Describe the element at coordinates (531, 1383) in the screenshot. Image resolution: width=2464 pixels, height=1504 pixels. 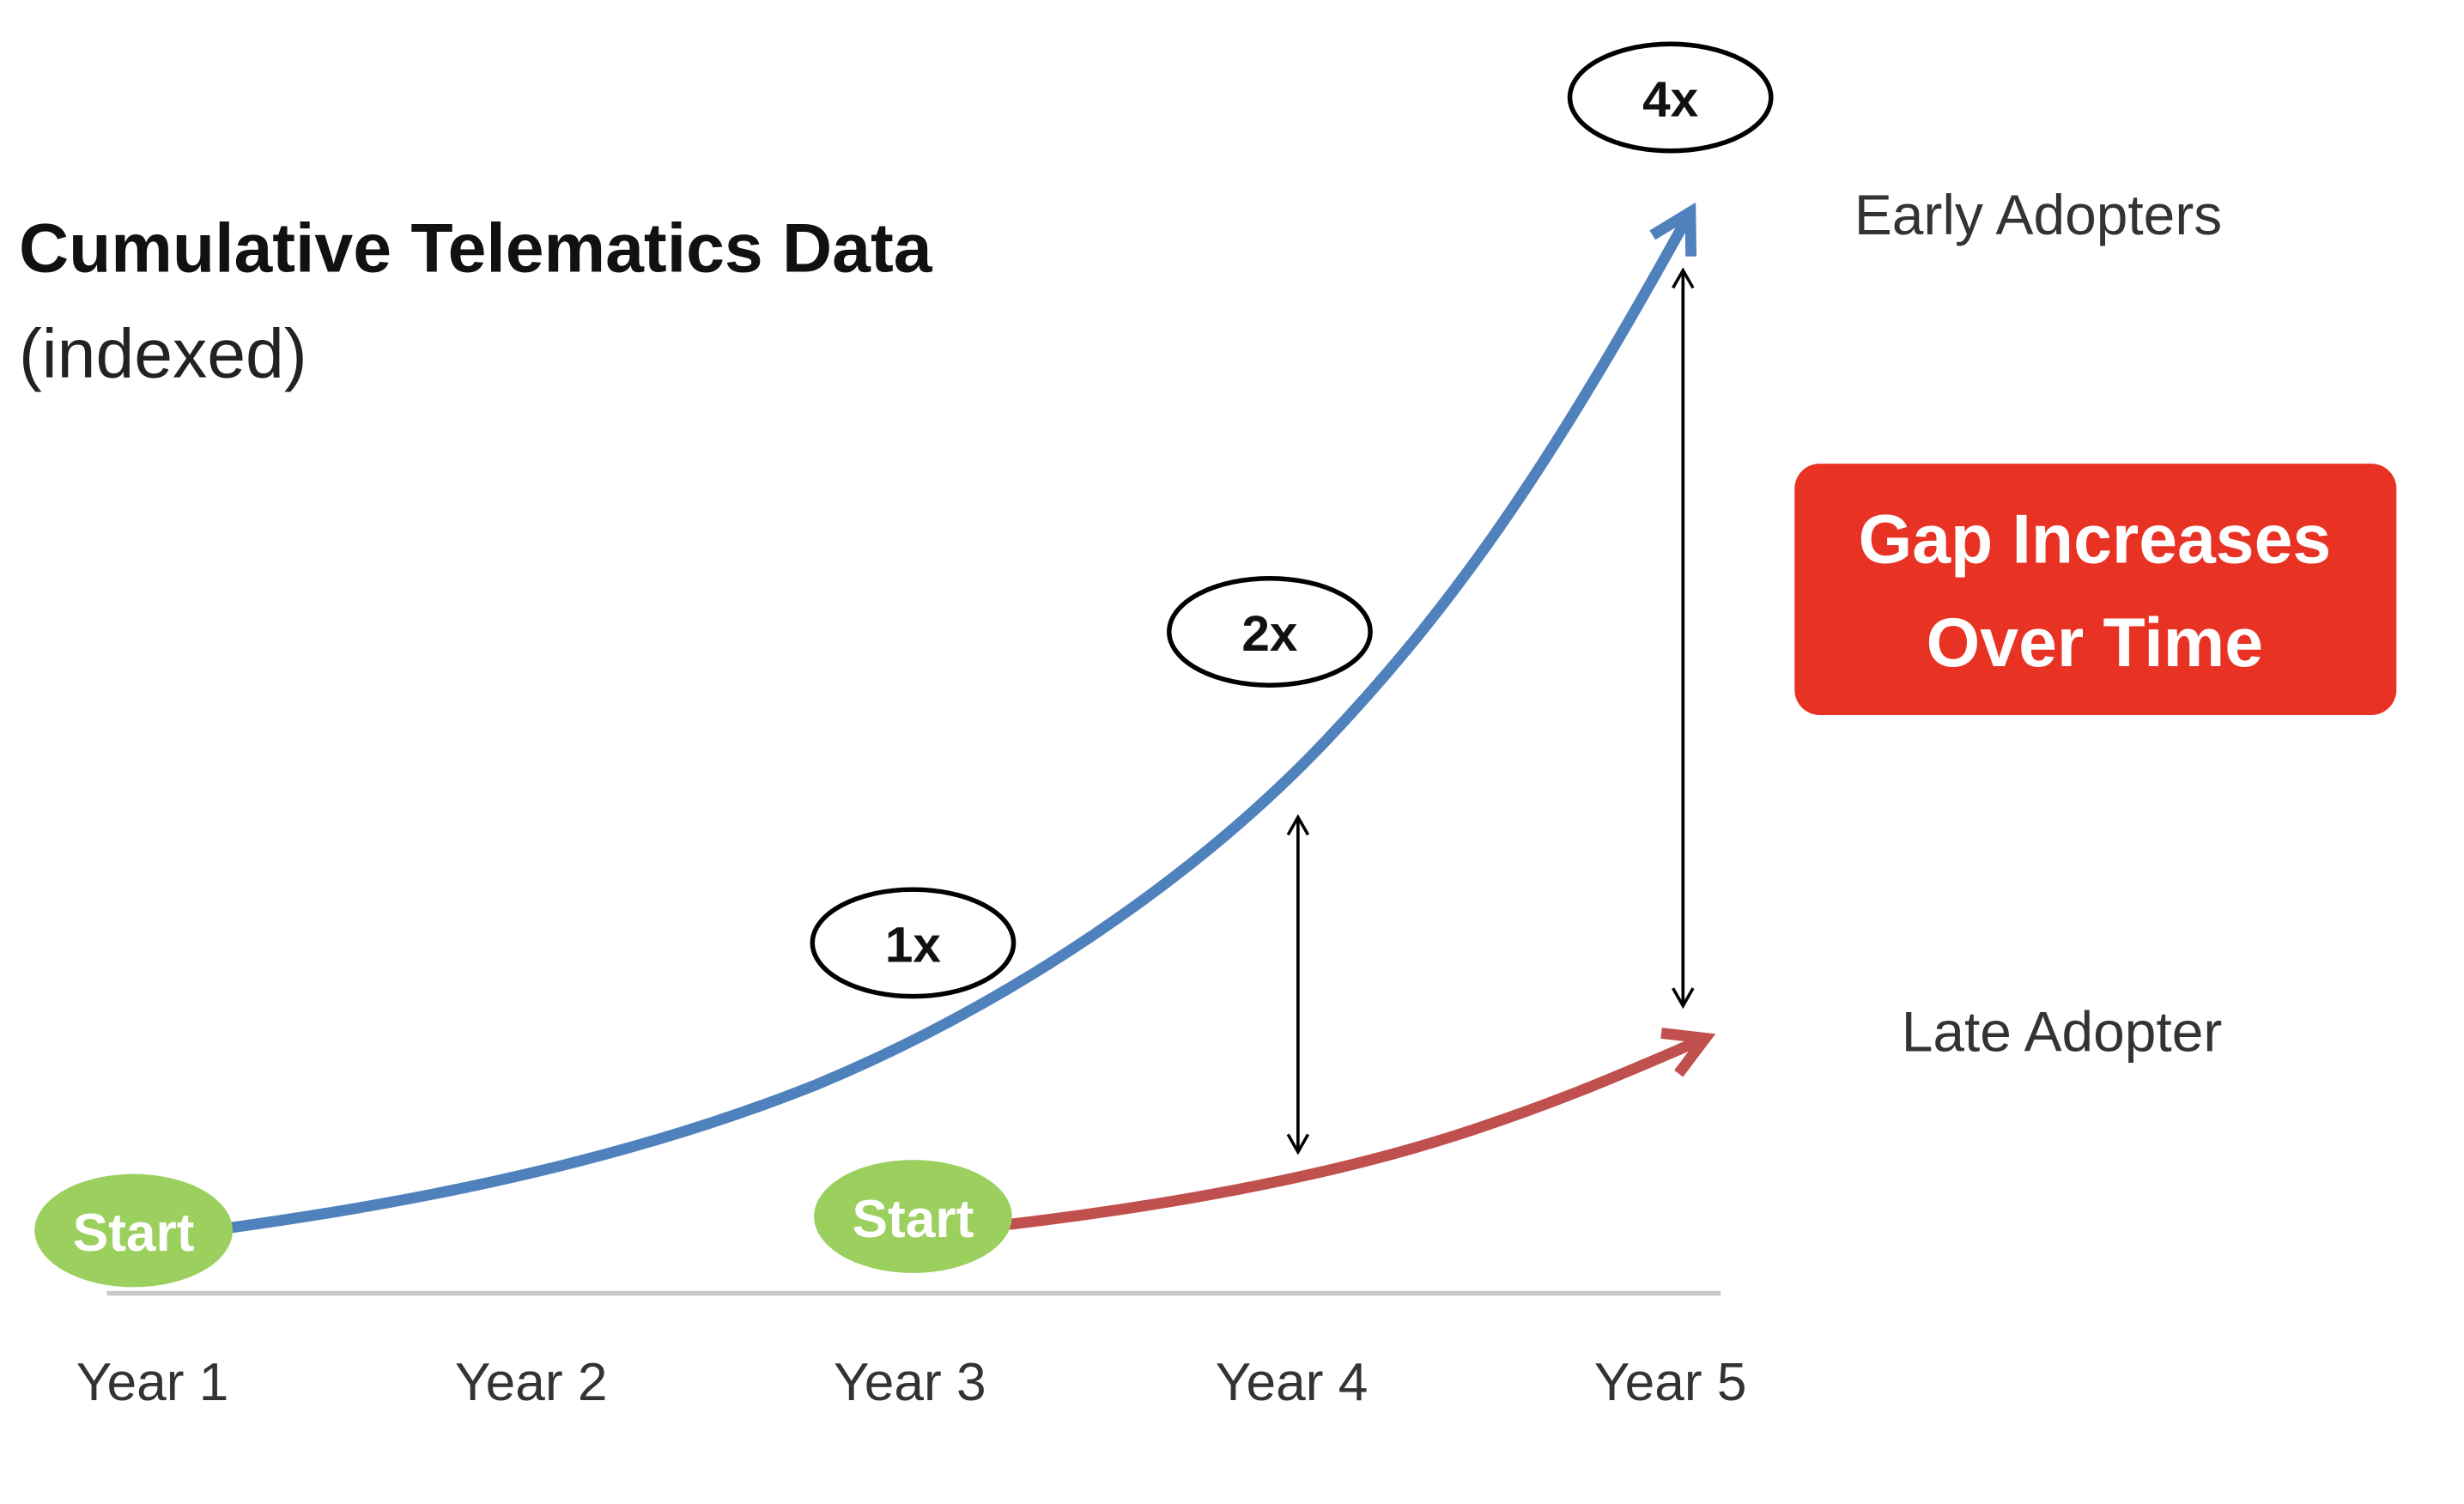
I see `x-tick-year-2: Year 2` at that location.